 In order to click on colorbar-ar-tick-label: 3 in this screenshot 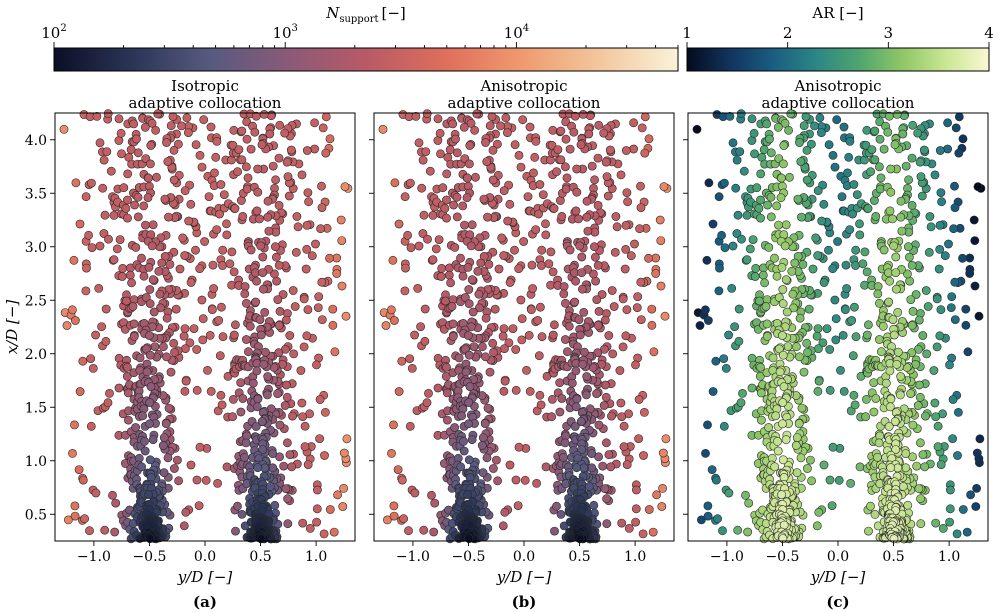, I will do `click(889, 33)`.